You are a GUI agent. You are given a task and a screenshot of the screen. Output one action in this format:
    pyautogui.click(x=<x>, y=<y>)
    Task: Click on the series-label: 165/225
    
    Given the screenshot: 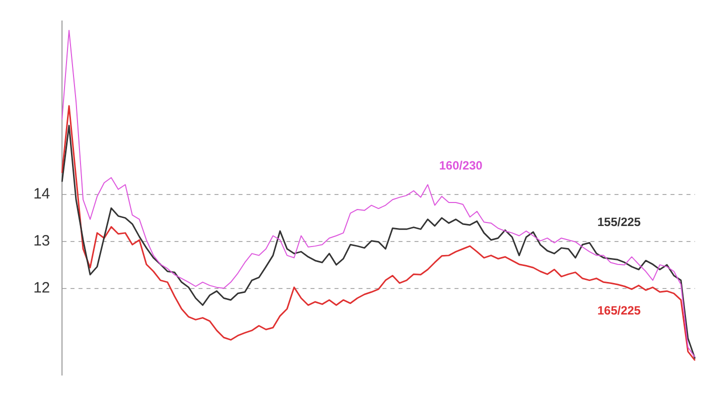 What is the action you would take?
    pyautogui.click(x=619, y=311)
    